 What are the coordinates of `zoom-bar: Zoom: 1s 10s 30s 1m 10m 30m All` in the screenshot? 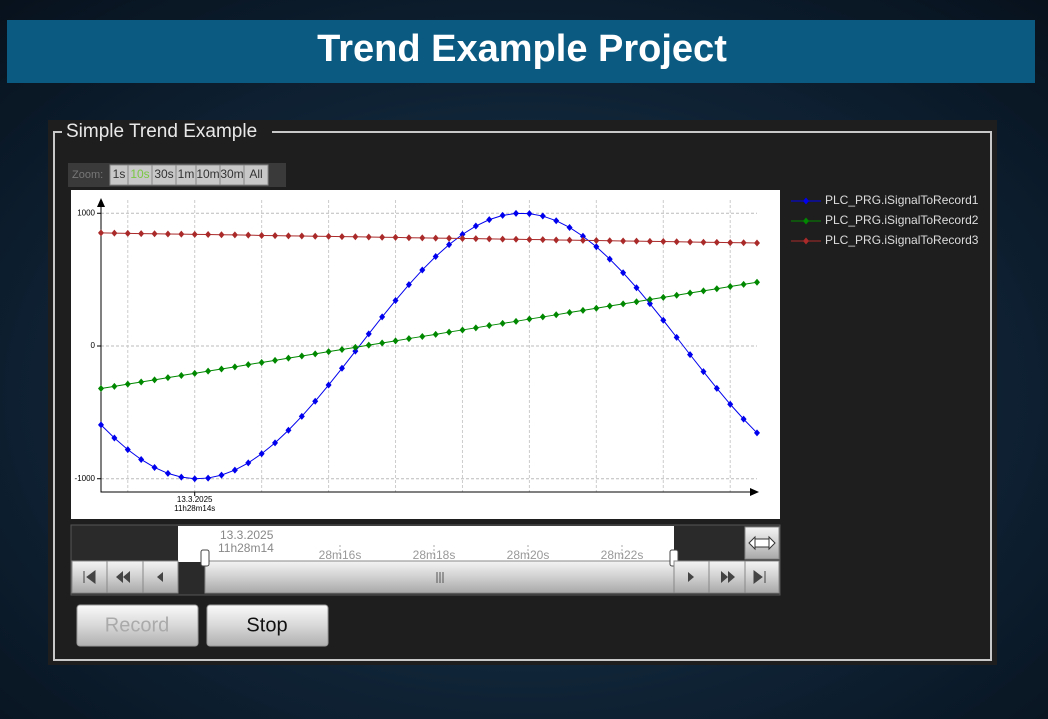 It's located at (177, 175).